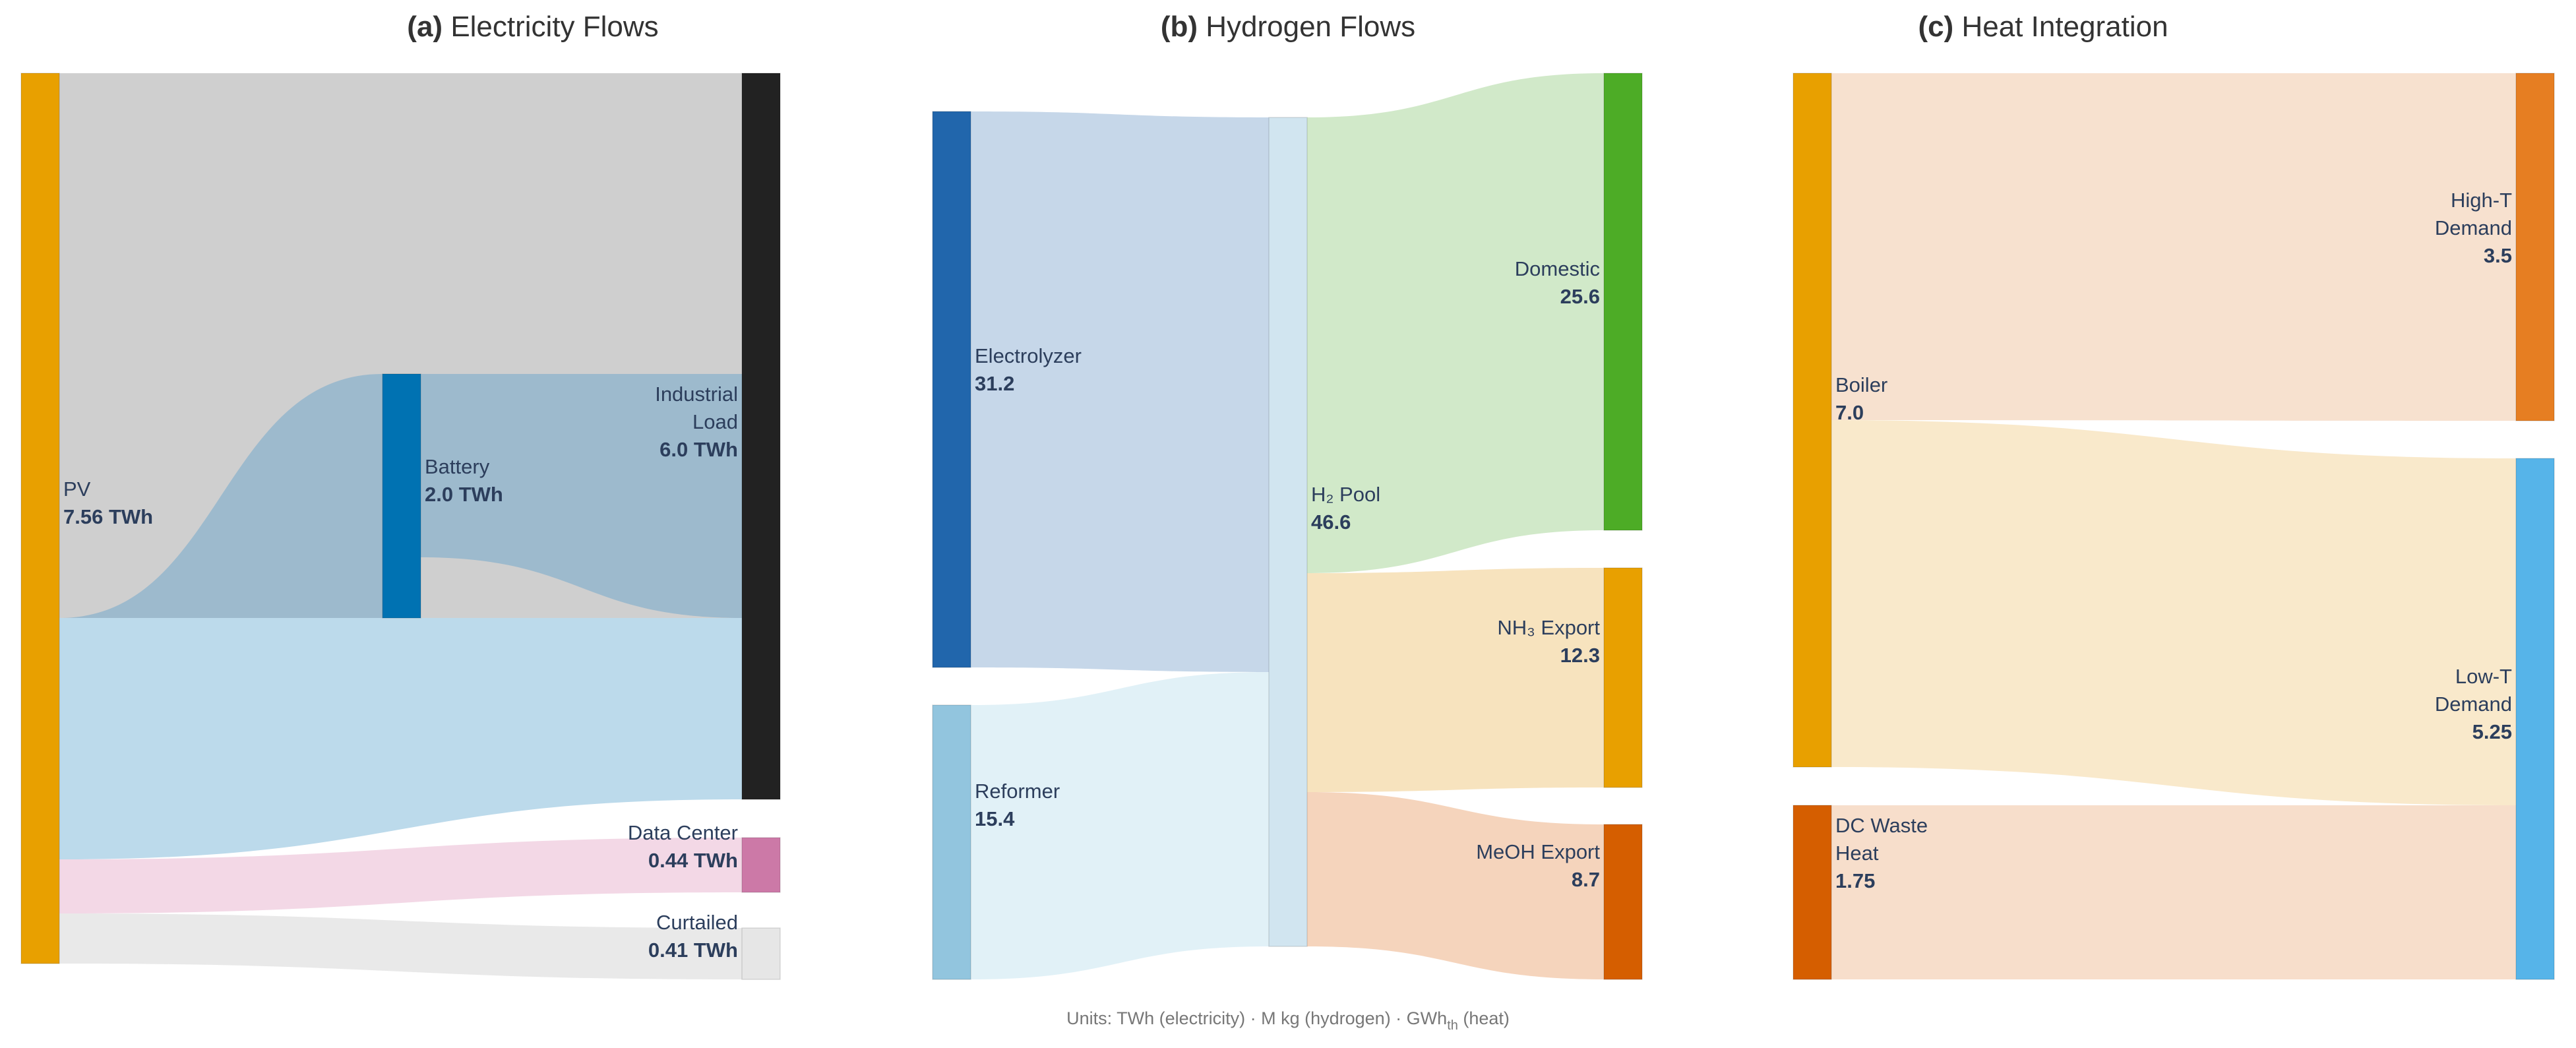  Describe the element at coordinates (2492, 731) in the screenshot. I see `node-value-lowt: 5.25` at that location.